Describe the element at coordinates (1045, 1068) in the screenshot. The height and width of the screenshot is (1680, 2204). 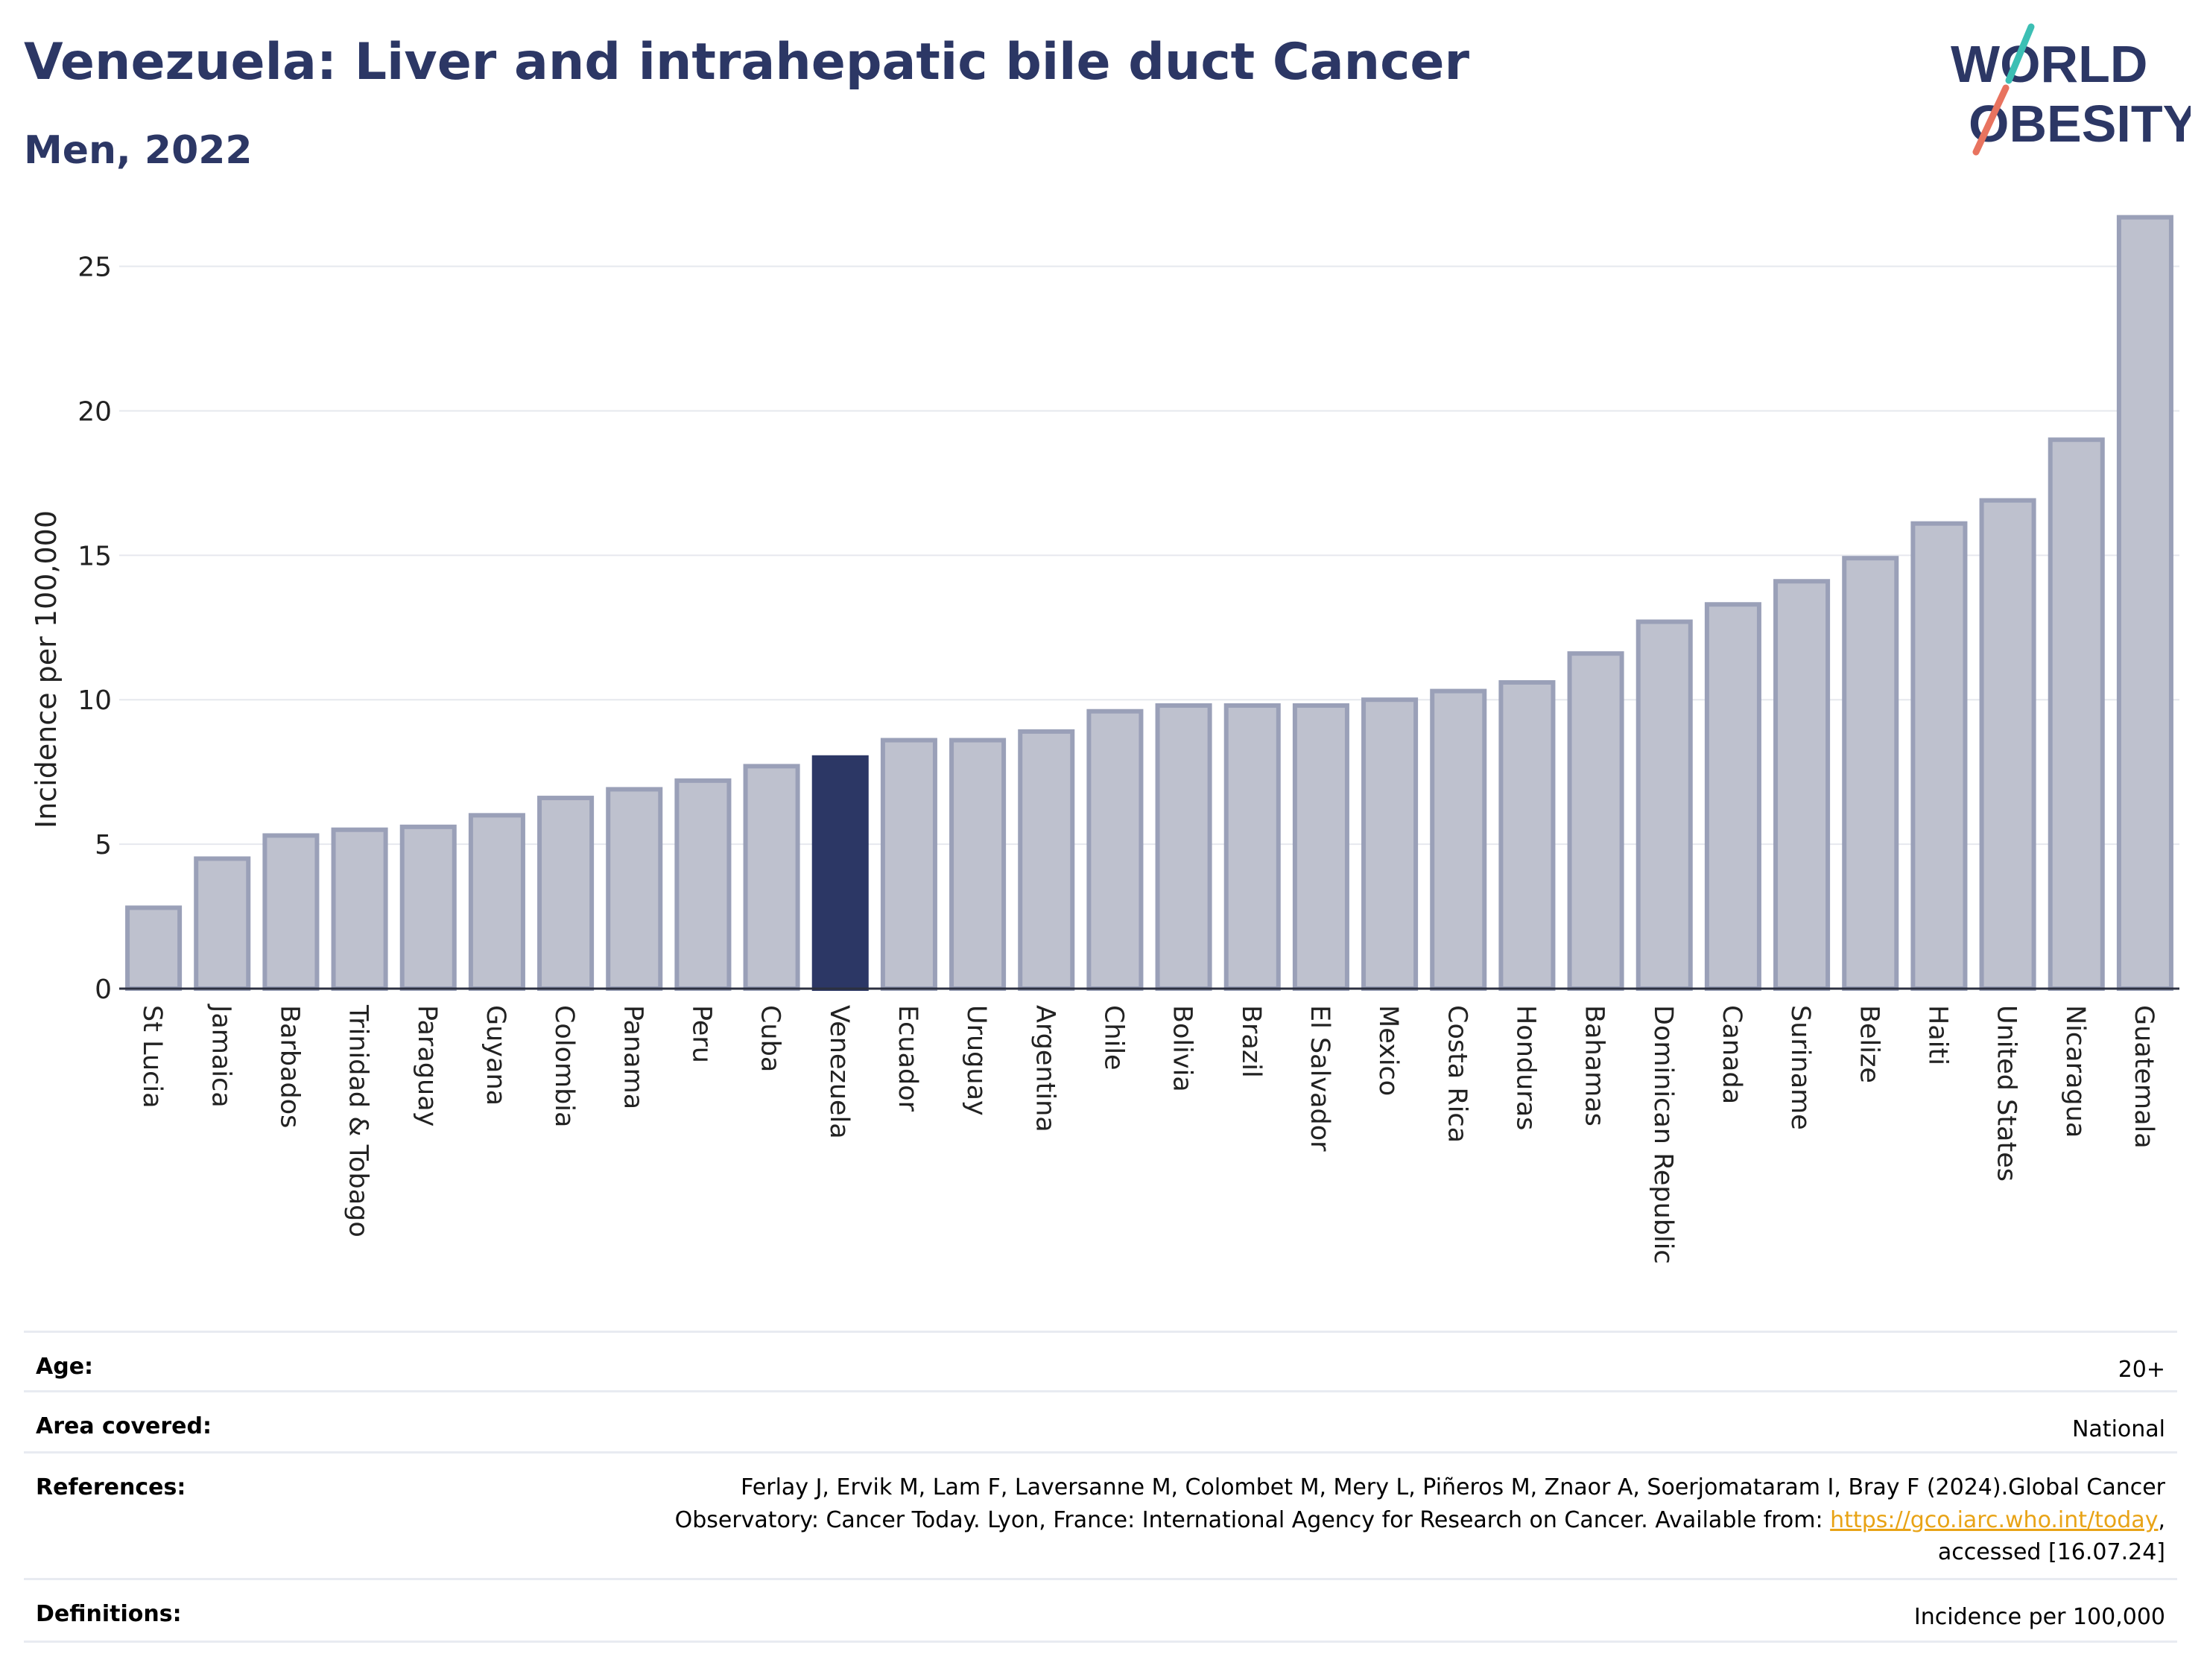
I see `x-tick-label: Argentina` at that location.